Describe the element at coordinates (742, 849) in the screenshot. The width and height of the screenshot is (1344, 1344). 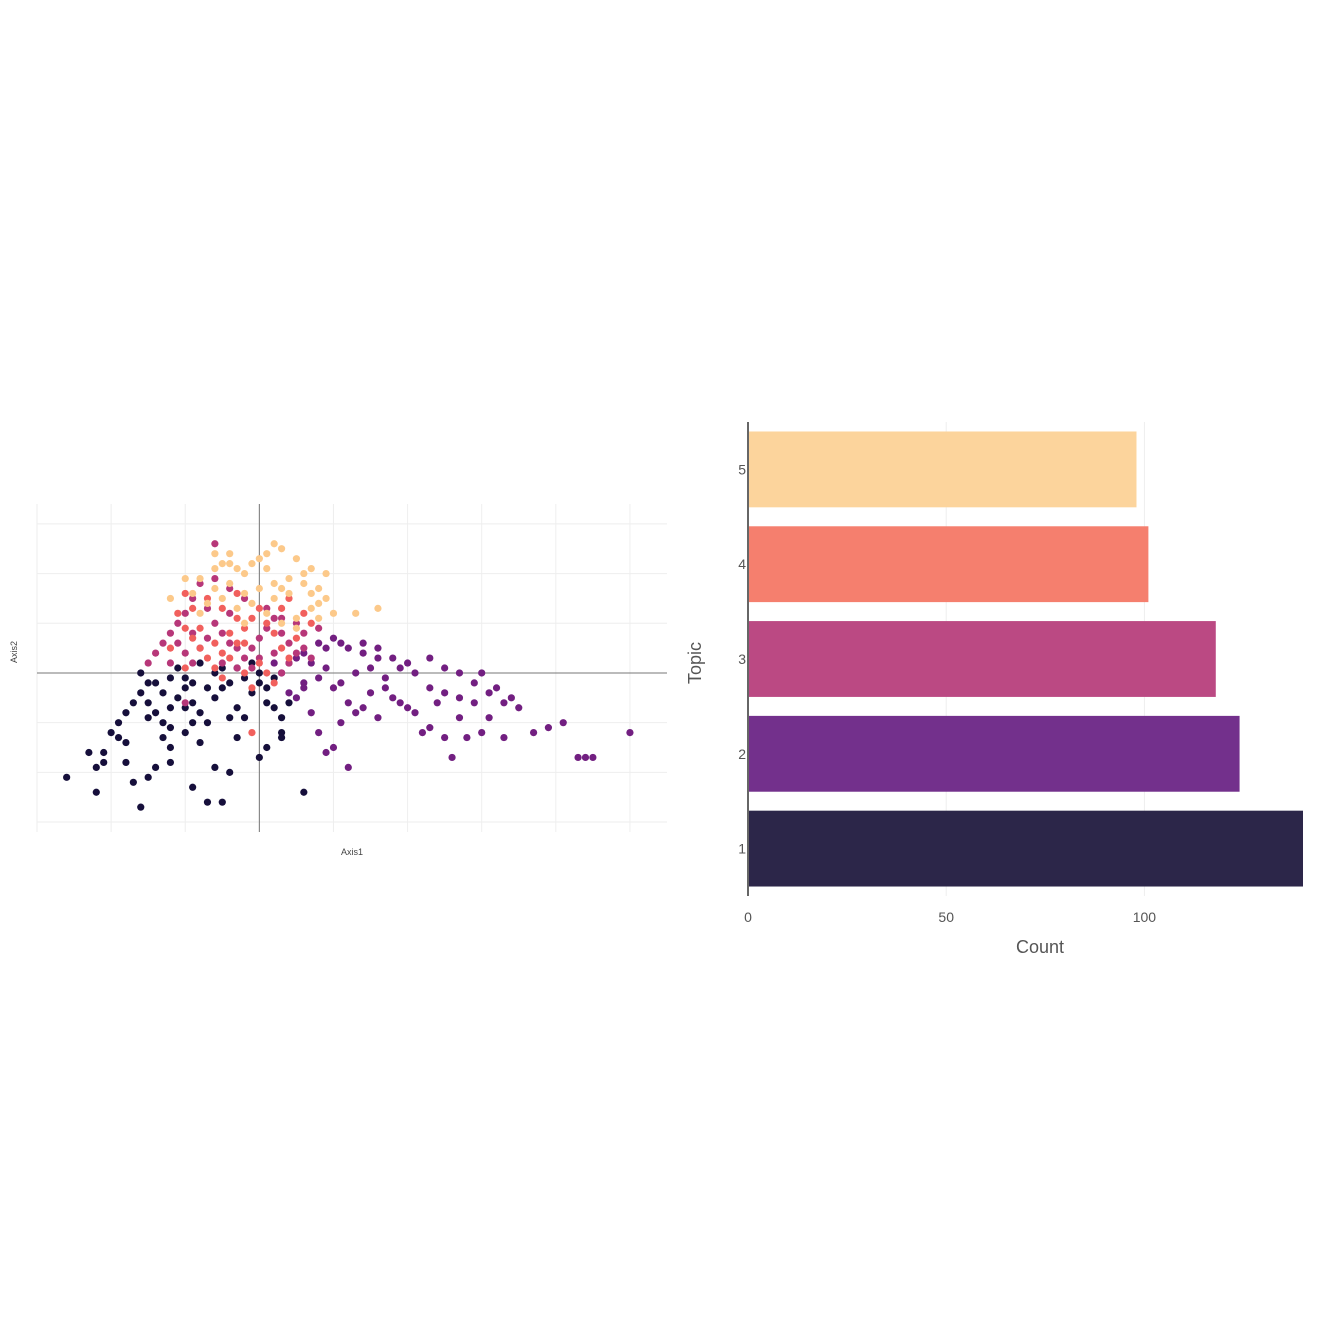
I see `bar-y-tick-label: 1` at that location.